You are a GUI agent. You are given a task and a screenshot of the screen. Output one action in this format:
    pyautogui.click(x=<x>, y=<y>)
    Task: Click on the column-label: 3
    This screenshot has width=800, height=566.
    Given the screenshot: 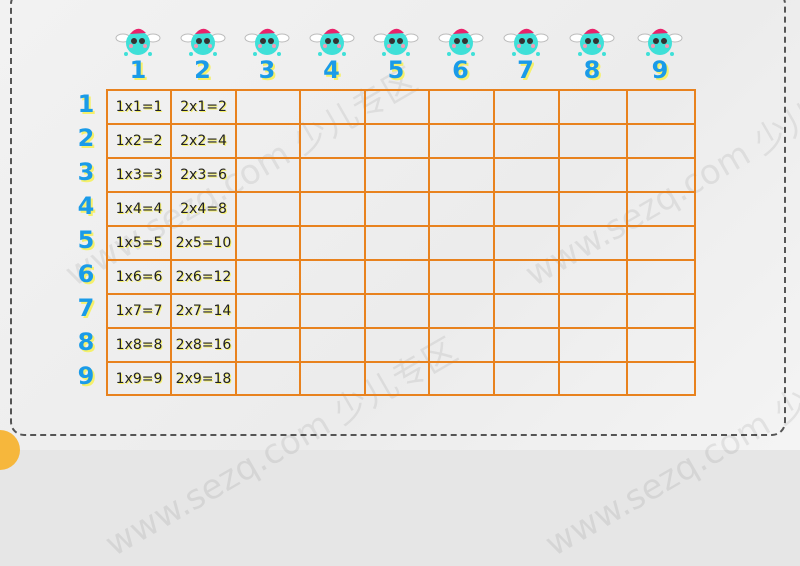 What is the action you would take?
    pyautogui.click(x=267, y=70)
    